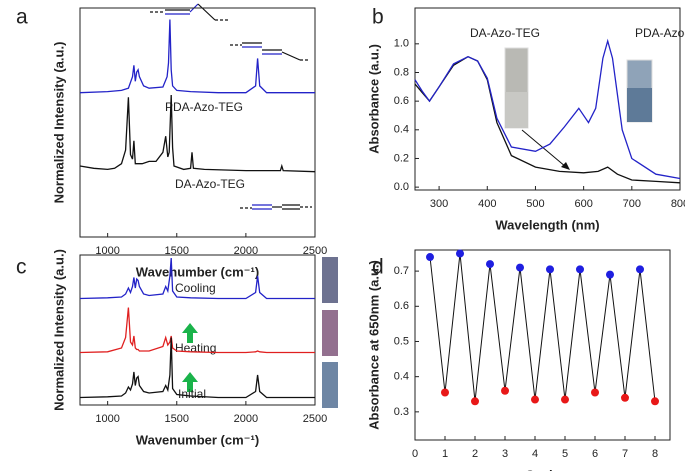  I want to click on x-tick-label: 3, so click(505, 454).